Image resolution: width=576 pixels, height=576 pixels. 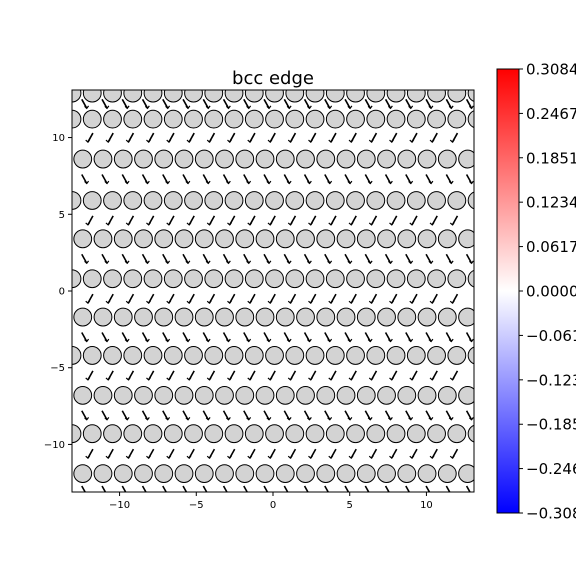 I want to click on colorbar-tick-label: 0.1234, so click(x=551, y=203).